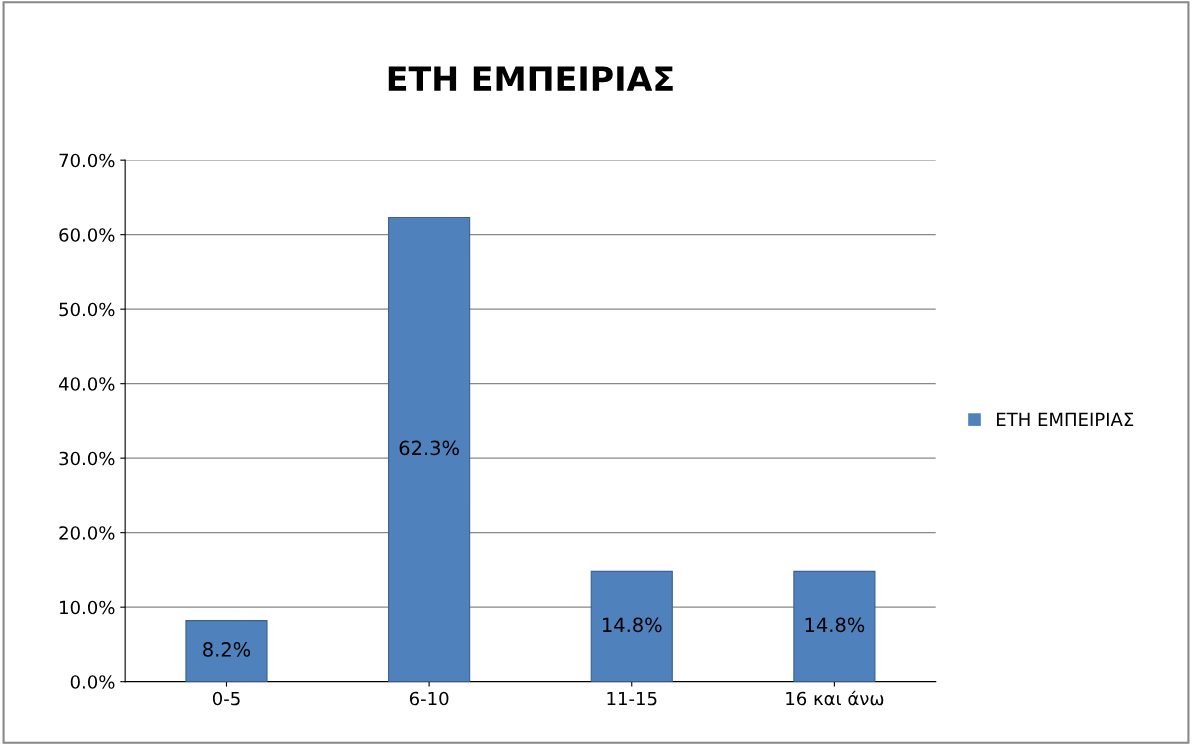 This screenshot has width=1192, height=745. Describe the element at coordinates (835, 698) in the screenshot. I see `x-tick-label: 16 και άνω` at that location.